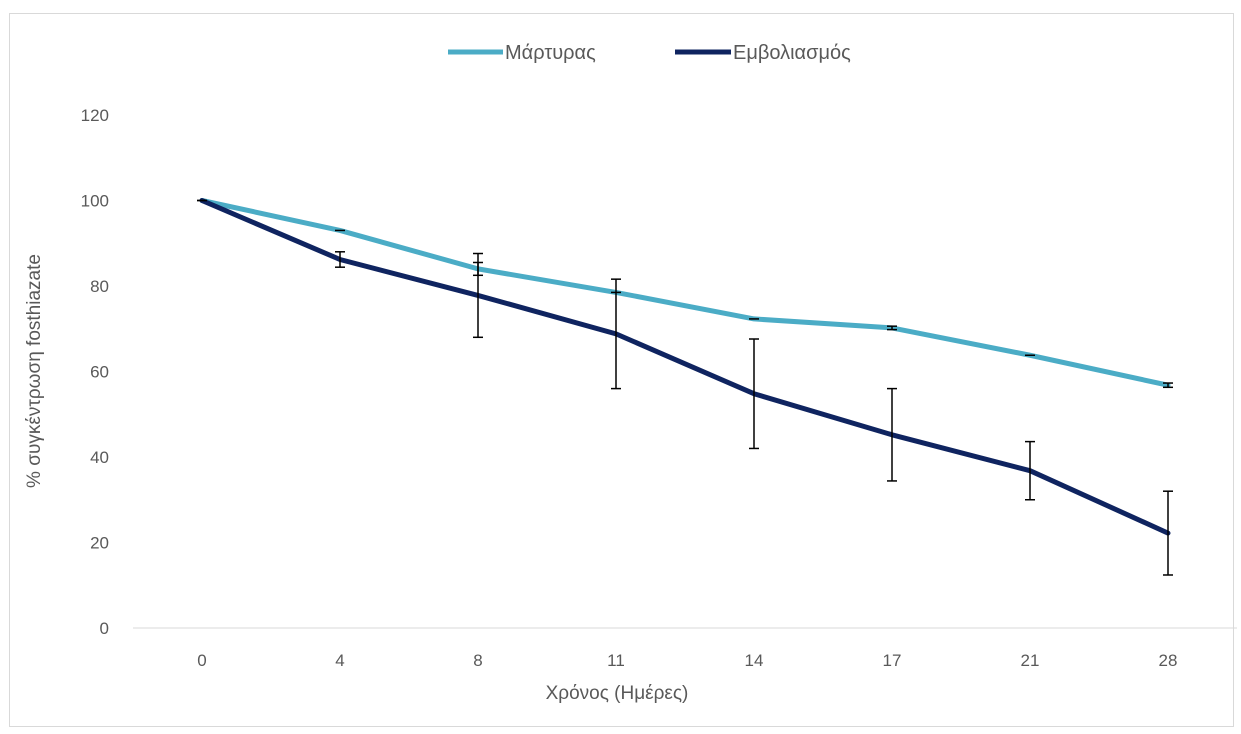 This screenshot has height=734, width=1241. Describe the element at coordinates (95, 201) in the screenshot. I see `y-tick-label: 100` at that location.